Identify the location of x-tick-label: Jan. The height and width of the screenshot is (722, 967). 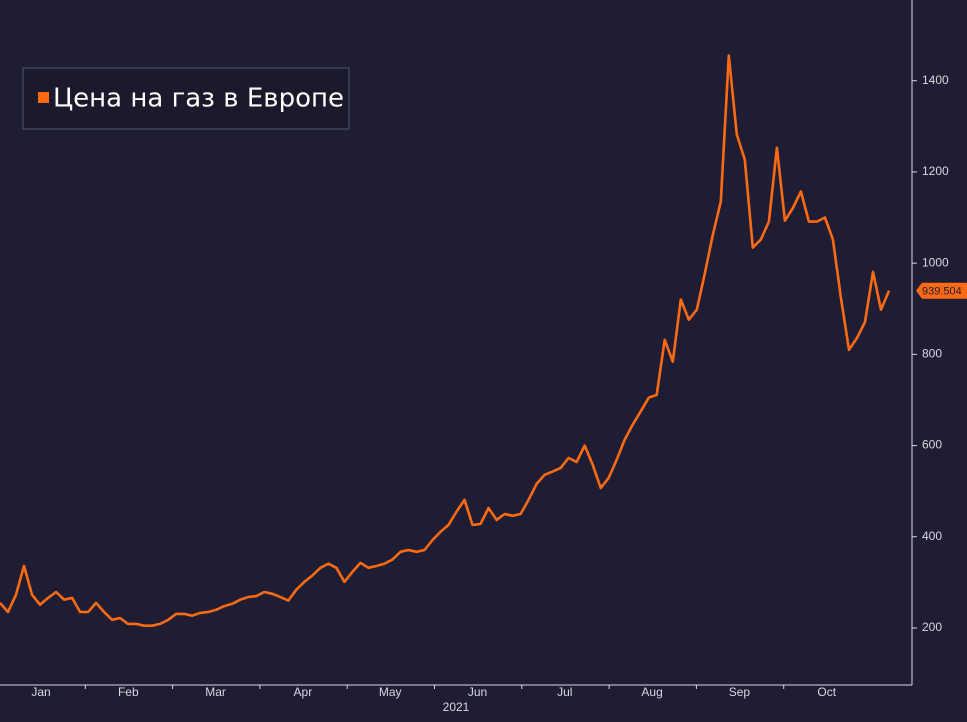
(40, 692).